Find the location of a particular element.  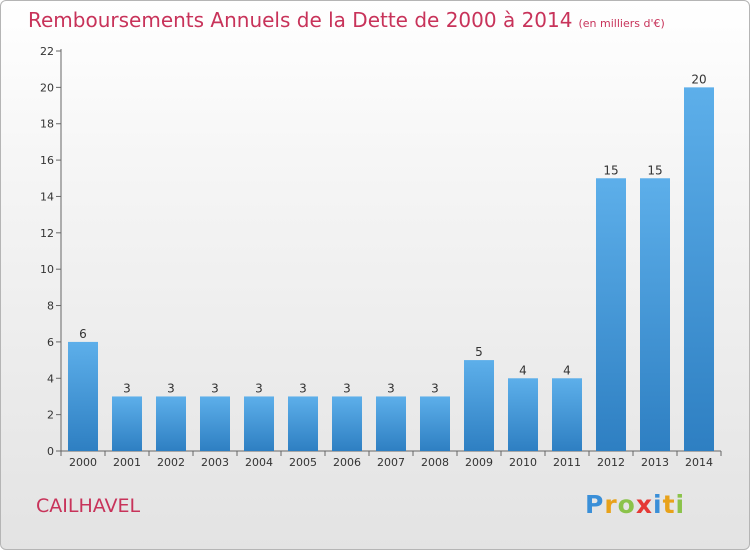

y-tick-label: 6 is located at coordinates (50, 342).